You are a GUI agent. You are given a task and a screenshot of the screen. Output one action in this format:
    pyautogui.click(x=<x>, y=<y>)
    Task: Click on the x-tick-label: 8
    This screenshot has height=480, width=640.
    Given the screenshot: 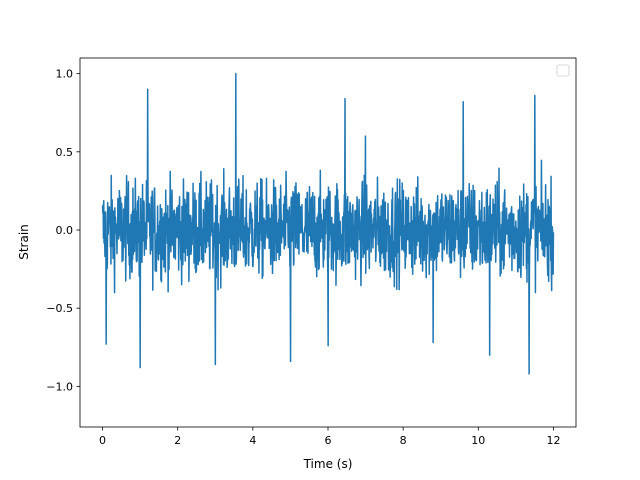 What is the action you would take?
    pyautogui.click(x=403, y=440)
    